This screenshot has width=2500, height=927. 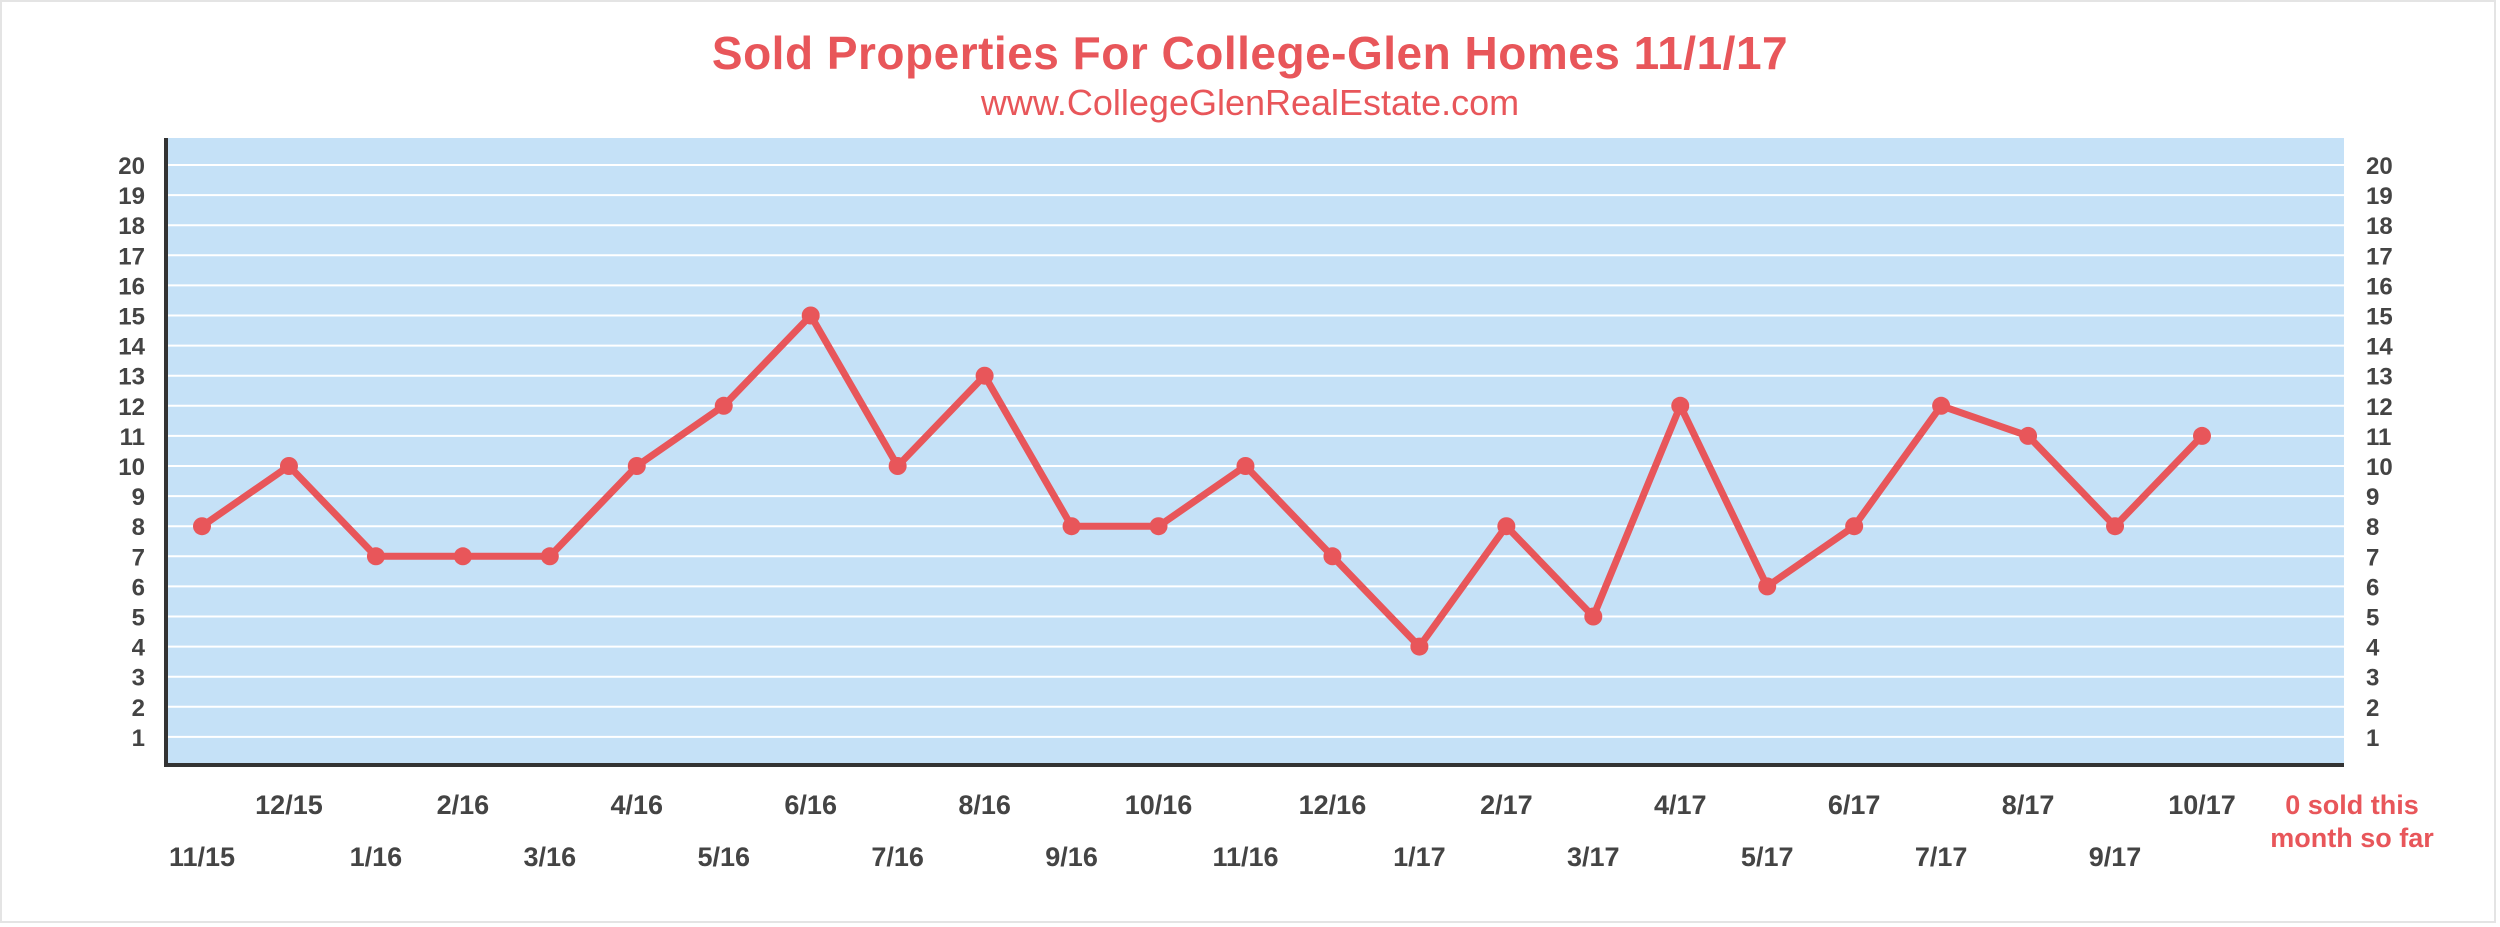 I want to click on y-tick-left-11: 11, so click(x=132, y=437).